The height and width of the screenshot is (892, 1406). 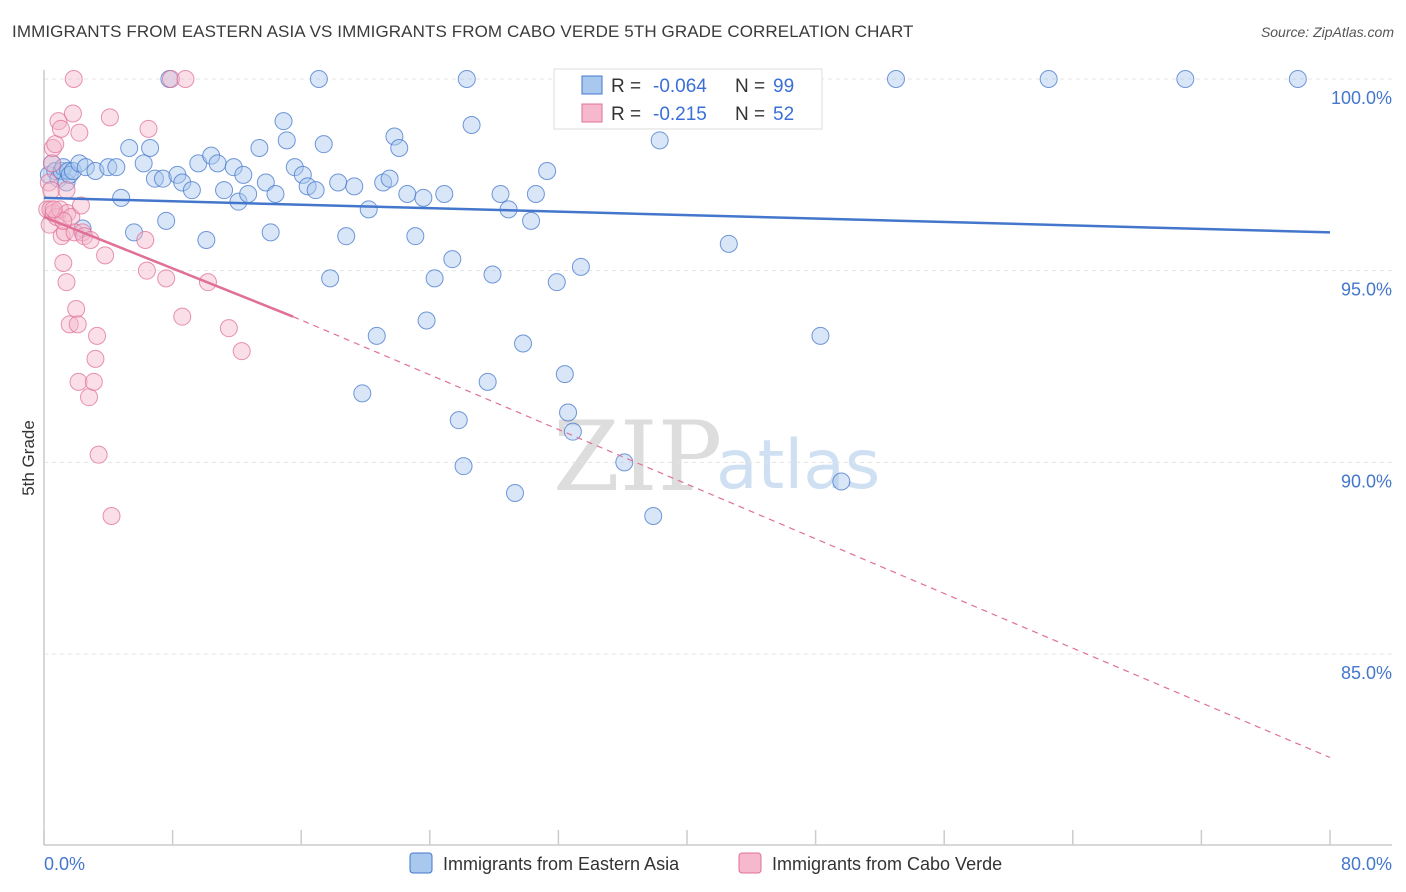 I want to click on stats-blue-r-label: R =, so click(x=626, y=86).